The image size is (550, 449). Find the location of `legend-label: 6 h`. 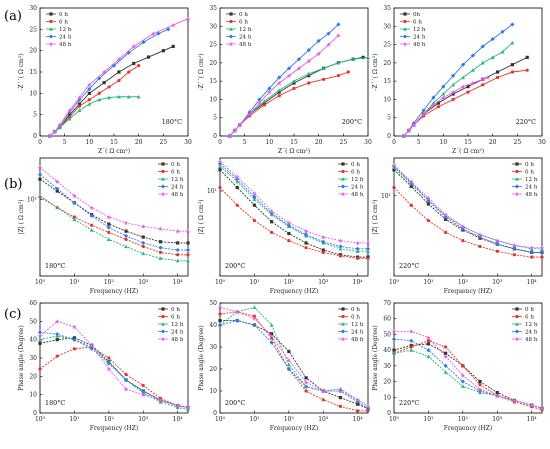

legend-label: 6 h is located at coordinates (243, 23).